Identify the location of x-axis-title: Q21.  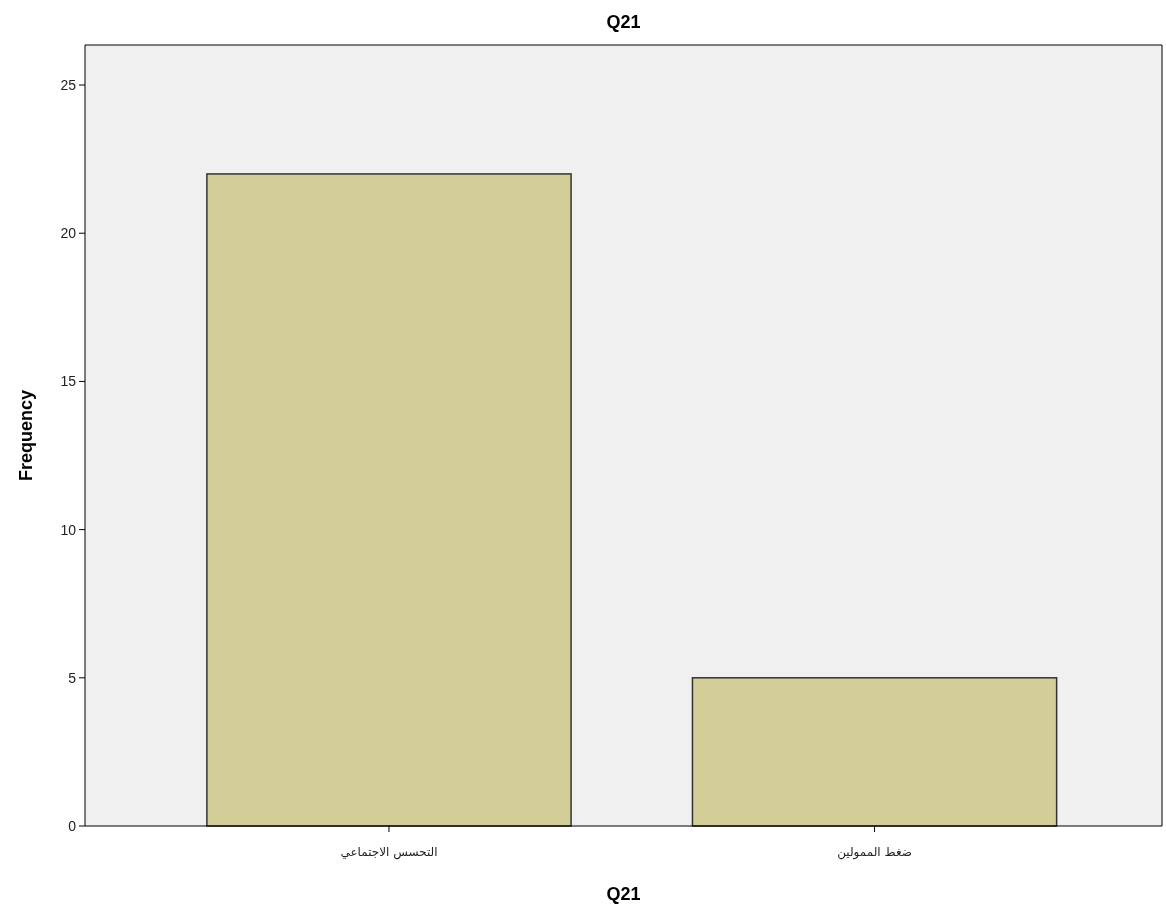
(623, 894).